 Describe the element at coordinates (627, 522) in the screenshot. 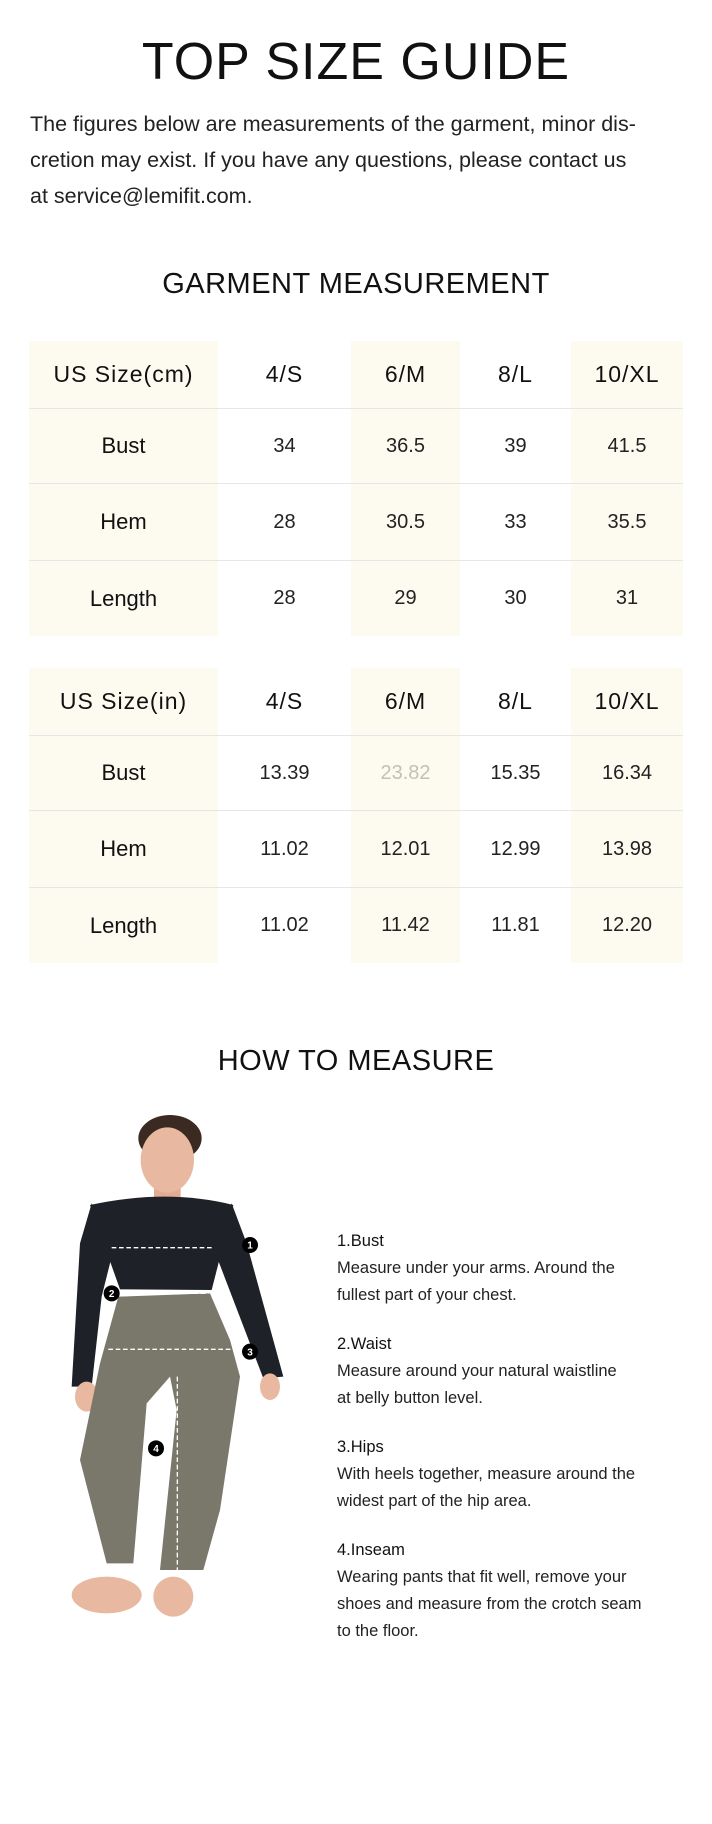

I see `table-cell-value: 35.5` at that location.